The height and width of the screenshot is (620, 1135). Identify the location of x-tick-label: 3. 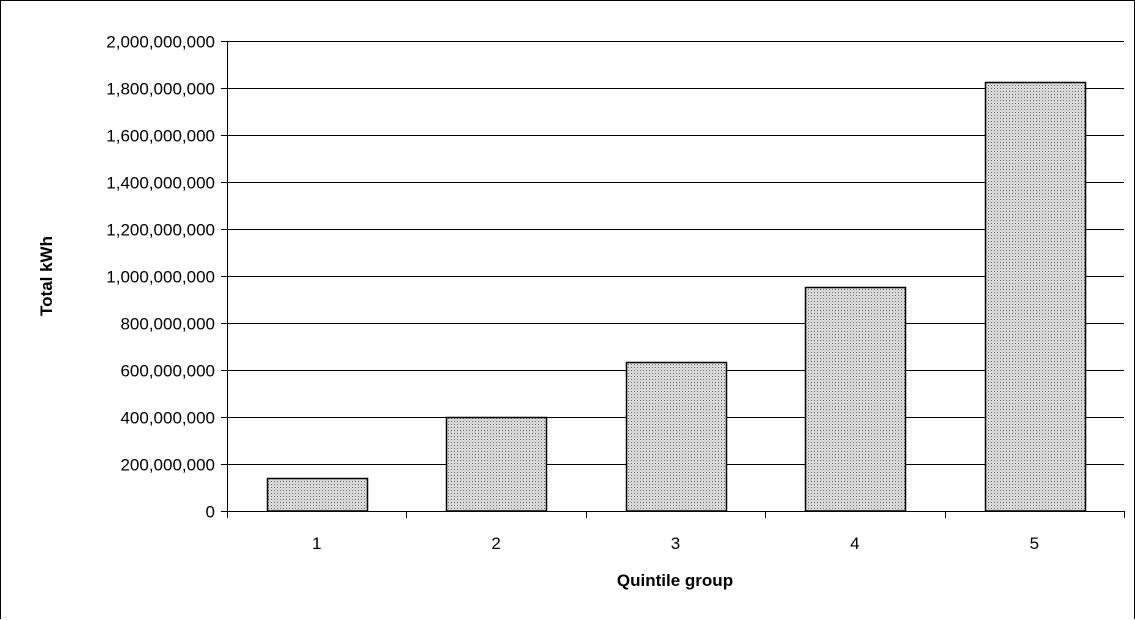
(675, 543).